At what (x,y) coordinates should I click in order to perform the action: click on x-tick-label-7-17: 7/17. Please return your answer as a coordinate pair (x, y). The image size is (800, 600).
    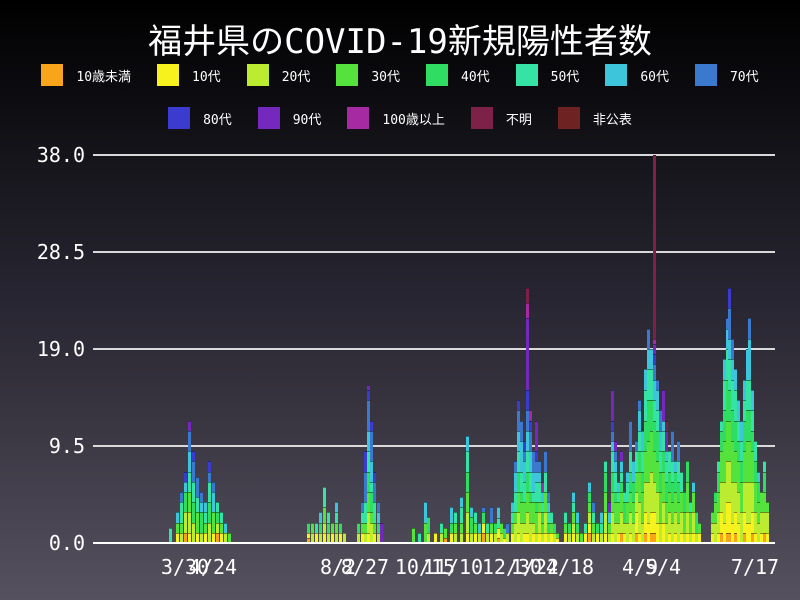
    Looking at the image, I should click on (755, 567).